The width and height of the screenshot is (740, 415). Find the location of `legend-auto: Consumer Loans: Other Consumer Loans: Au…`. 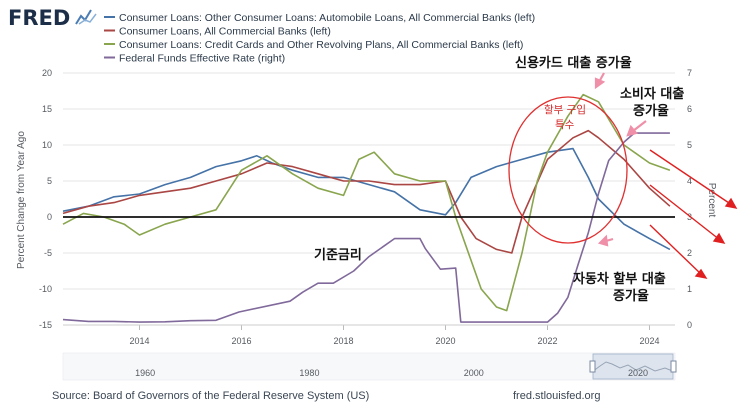

legend-auto: Consumer Loans: Other Consumer Loans: Au… is located at coordinates (327, 18).